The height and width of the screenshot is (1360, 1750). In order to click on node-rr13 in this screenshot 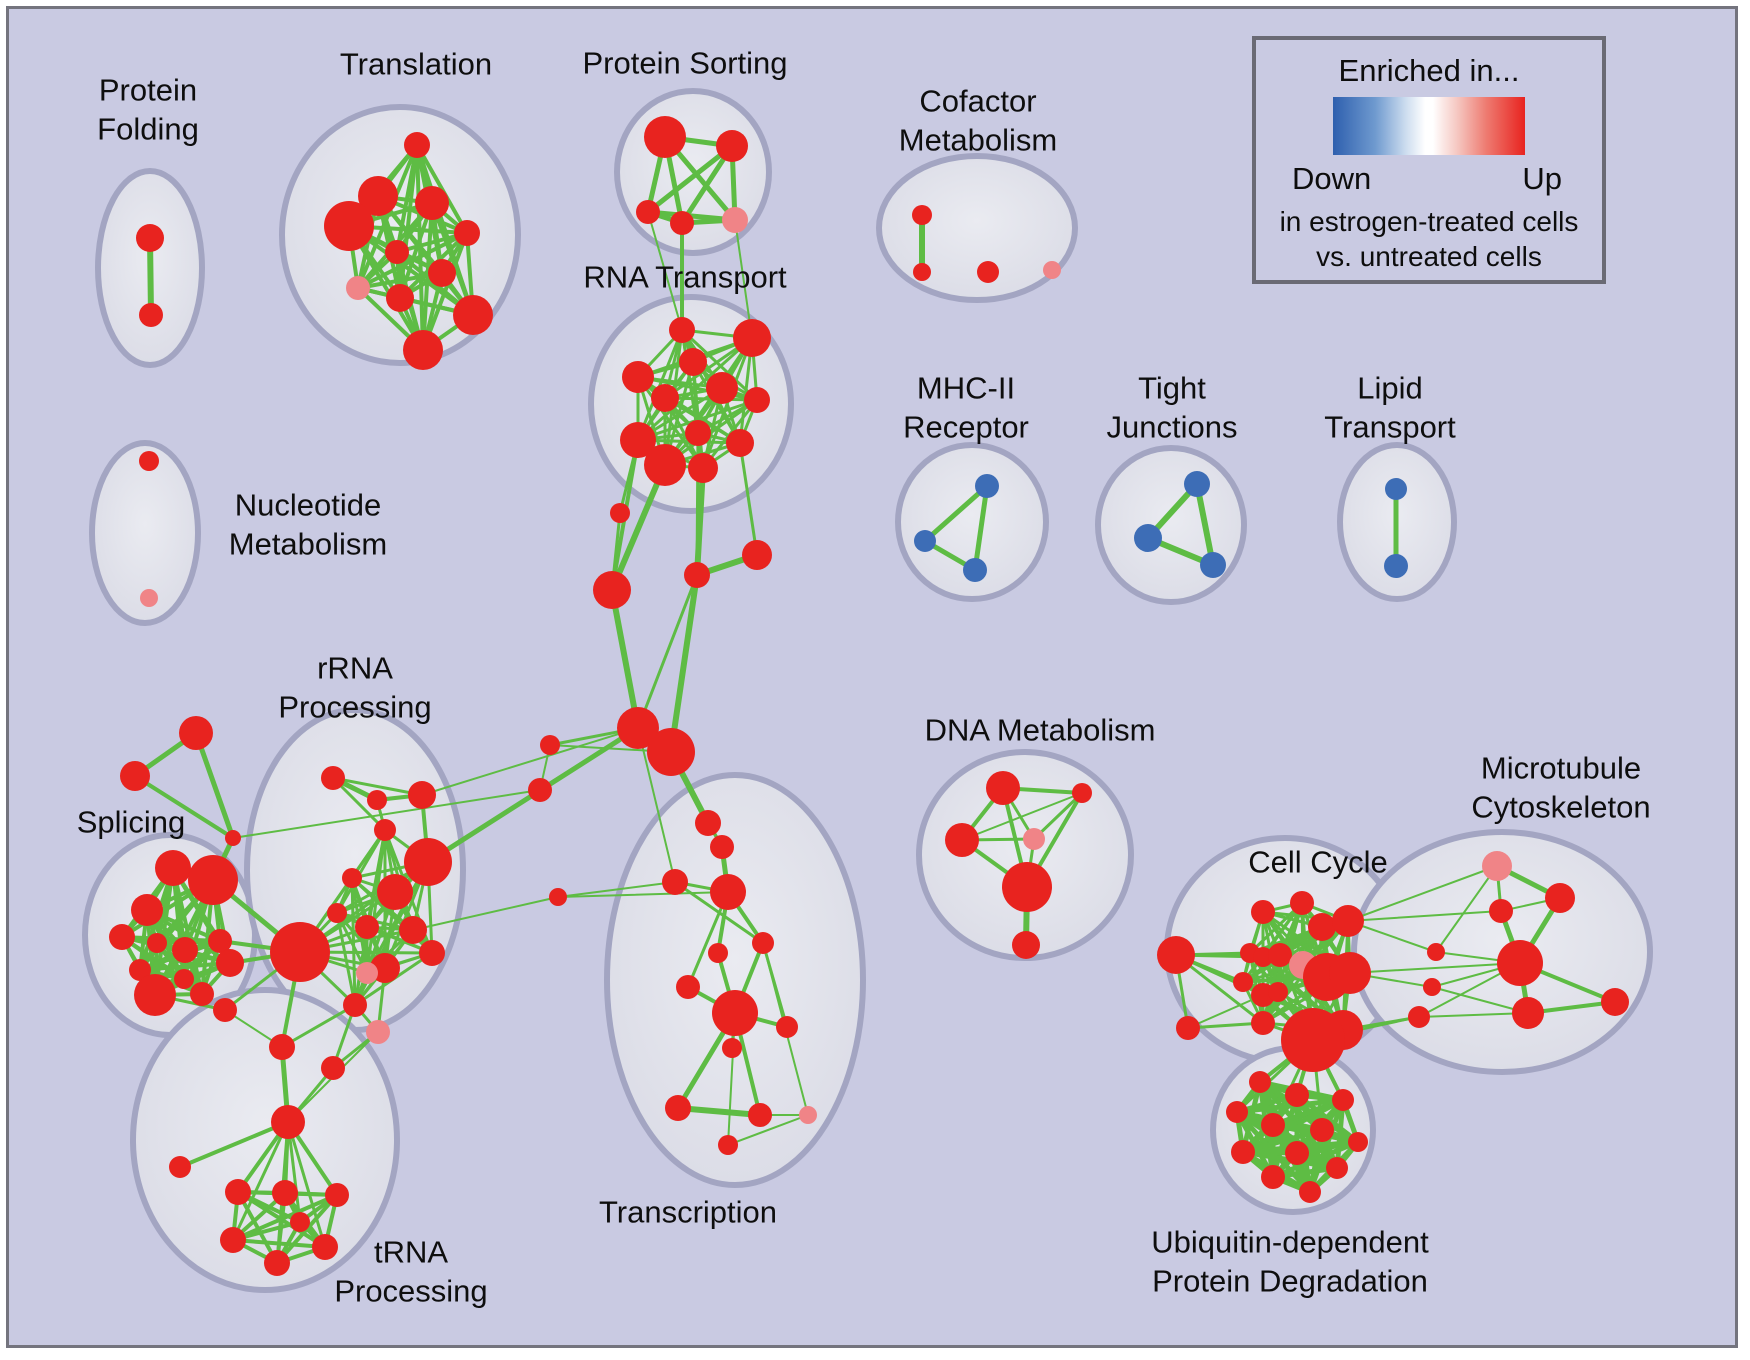, I will do `click(355, 1005)`.